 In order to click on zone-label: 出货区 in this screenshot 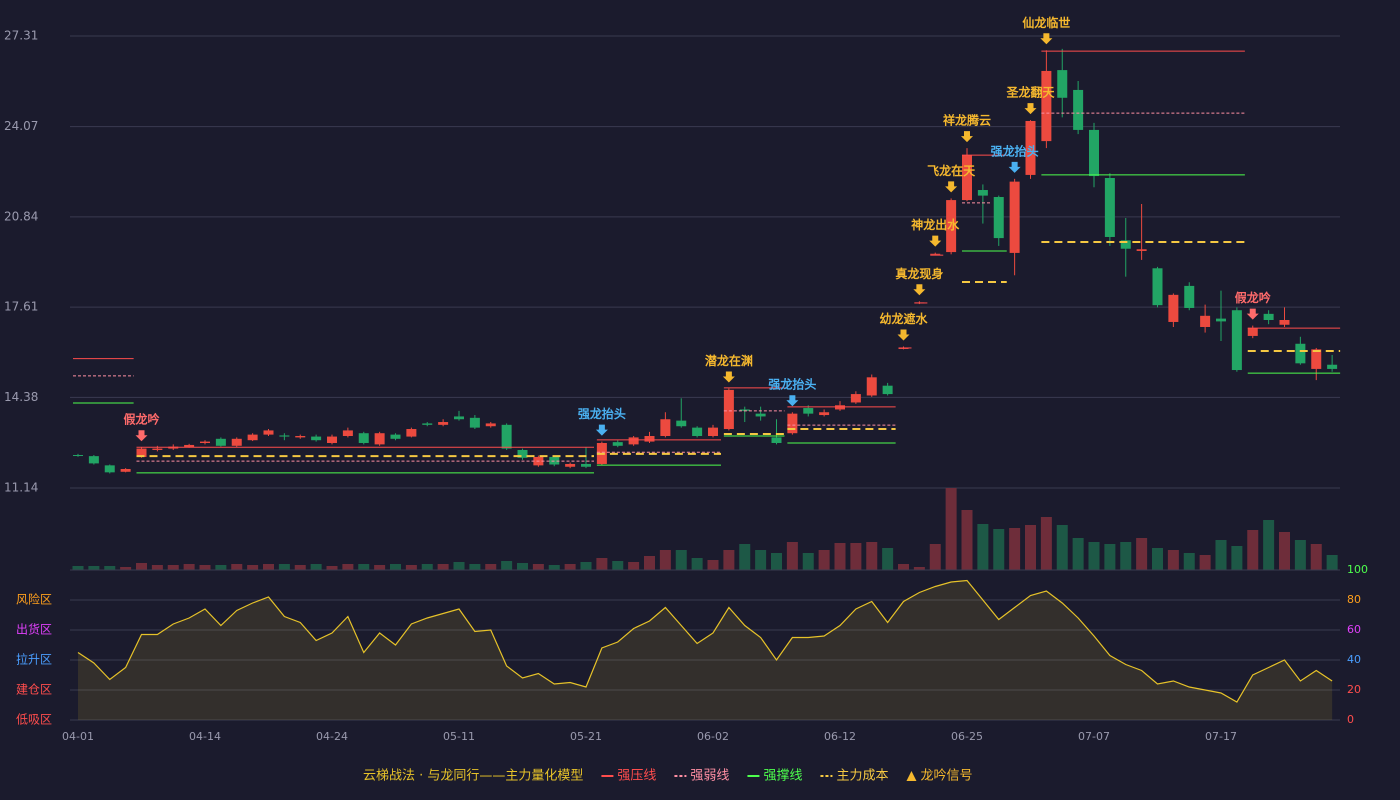, I will do `click(34, 629)`.